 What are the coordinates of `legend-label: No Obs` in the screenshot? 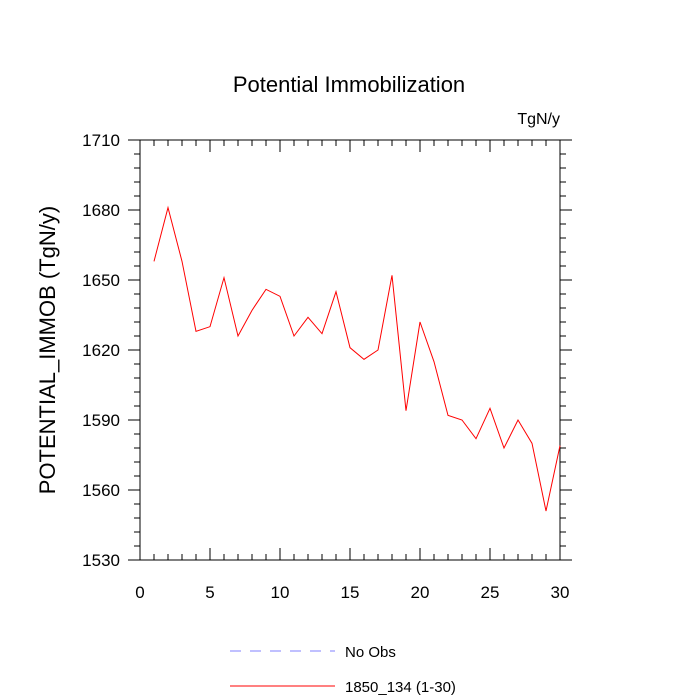 It's located at (370, 652).